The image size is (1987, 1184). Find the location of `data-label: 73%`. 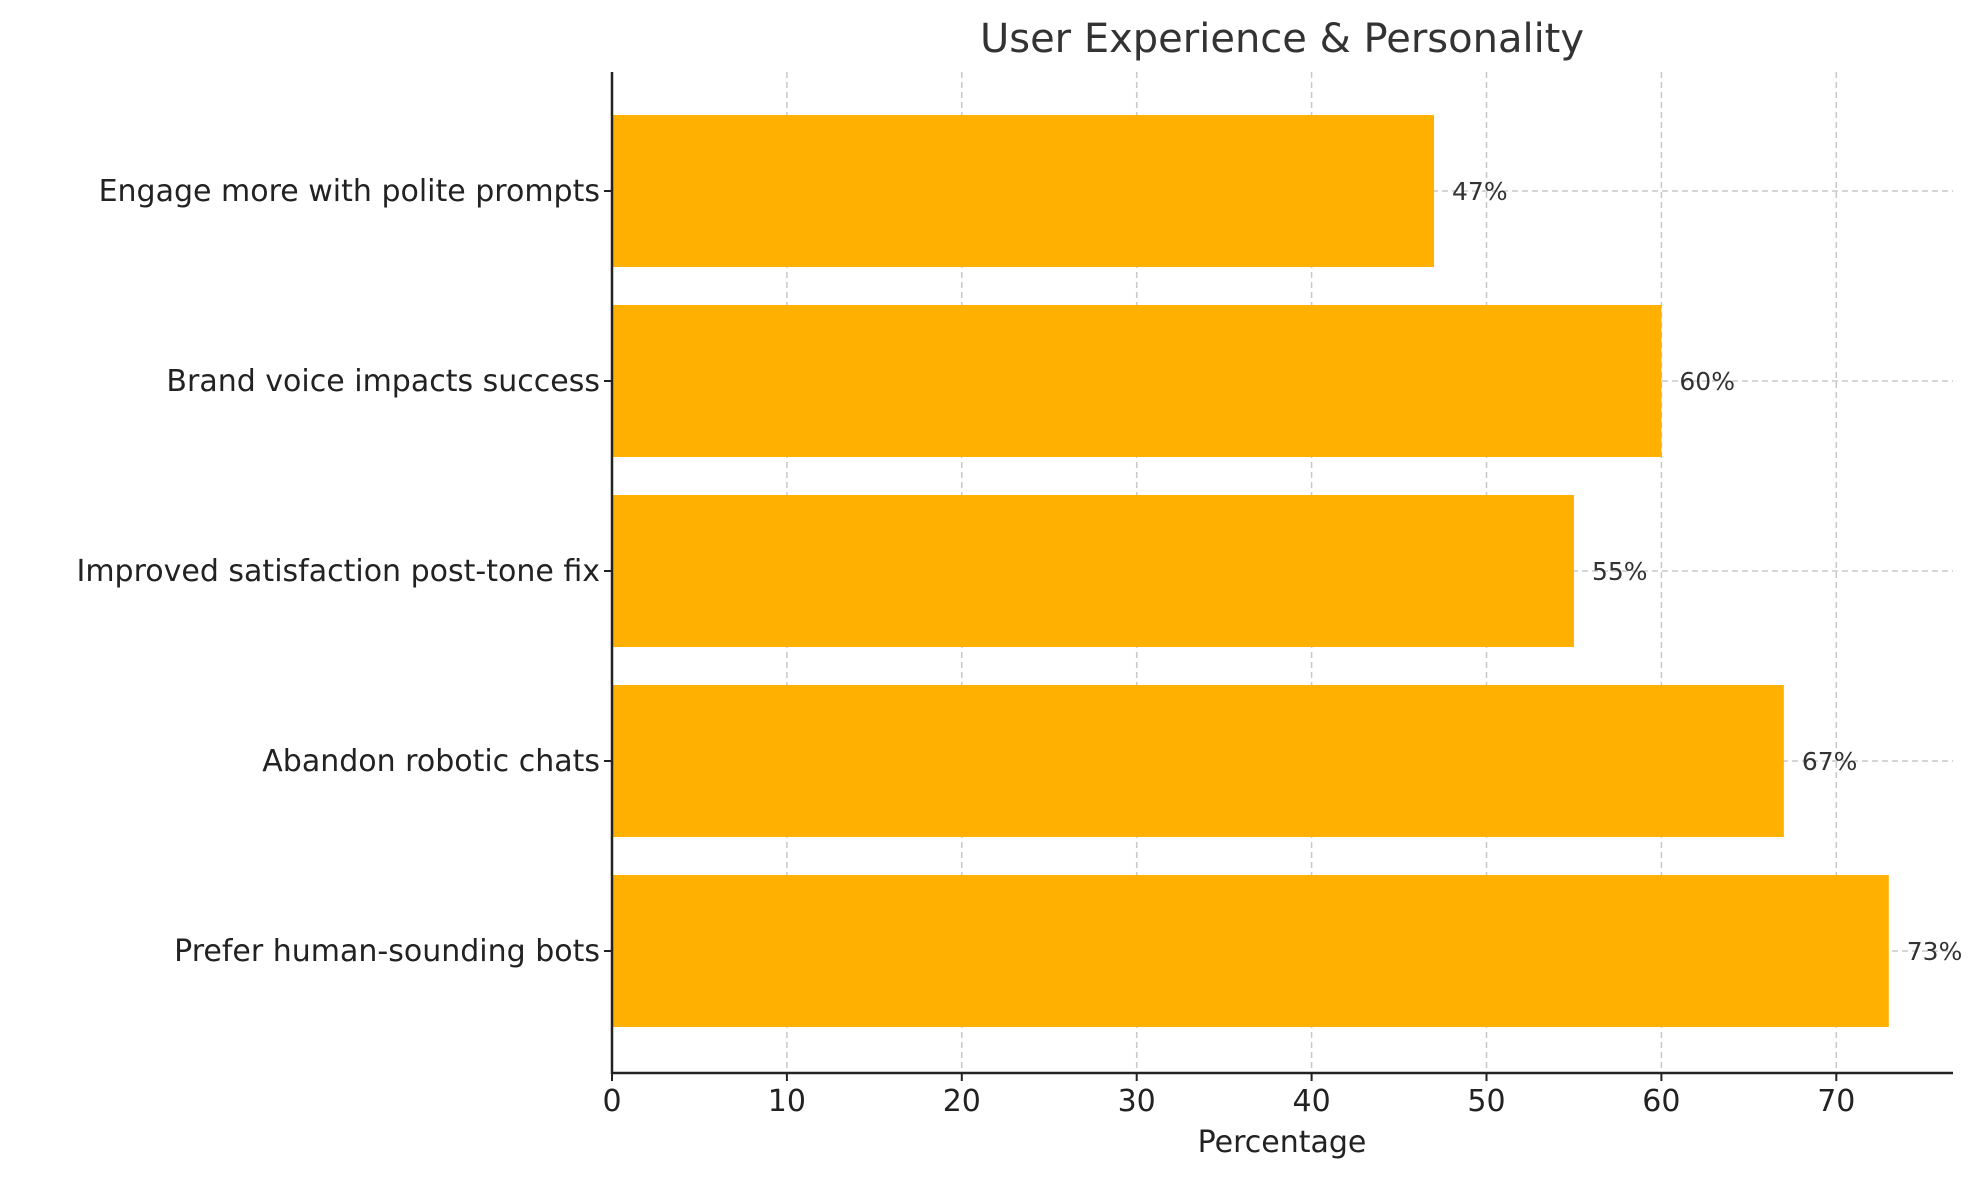

data-label: 73% is located at coordinates (1935, 951).